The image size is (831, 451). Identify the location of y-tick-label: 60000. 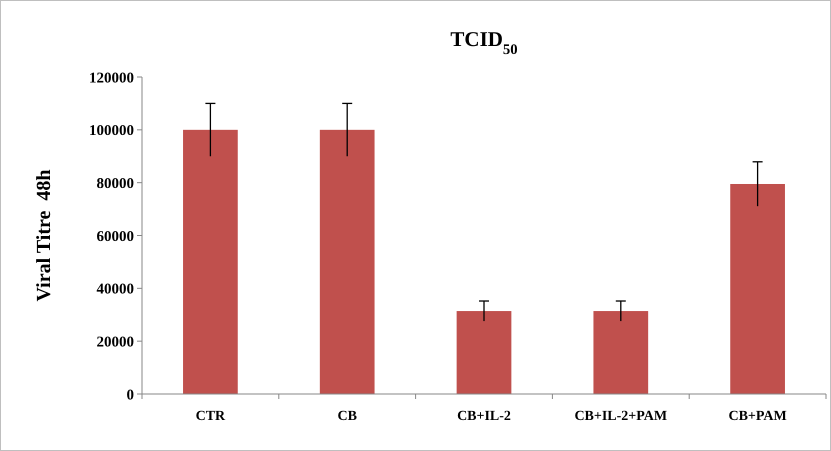
(115, 236).